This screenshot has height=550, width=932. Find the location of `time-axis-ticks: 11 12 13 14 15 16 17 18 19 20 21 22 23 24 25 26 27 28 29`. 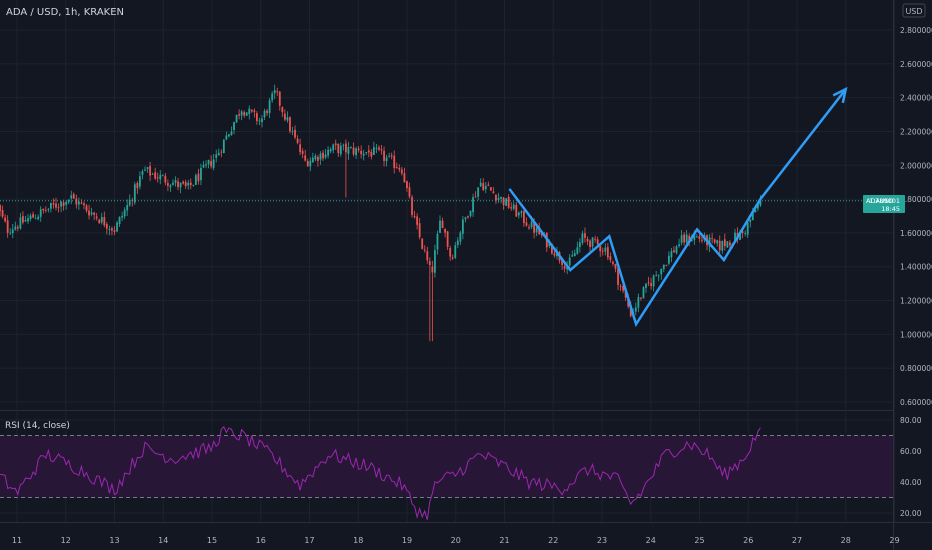

time-axis-ticks: 11 12 13 14 15 16 17 18 19 20 21 22 23 24 25 26 27 28 29 is located at coordinates (456, 540).